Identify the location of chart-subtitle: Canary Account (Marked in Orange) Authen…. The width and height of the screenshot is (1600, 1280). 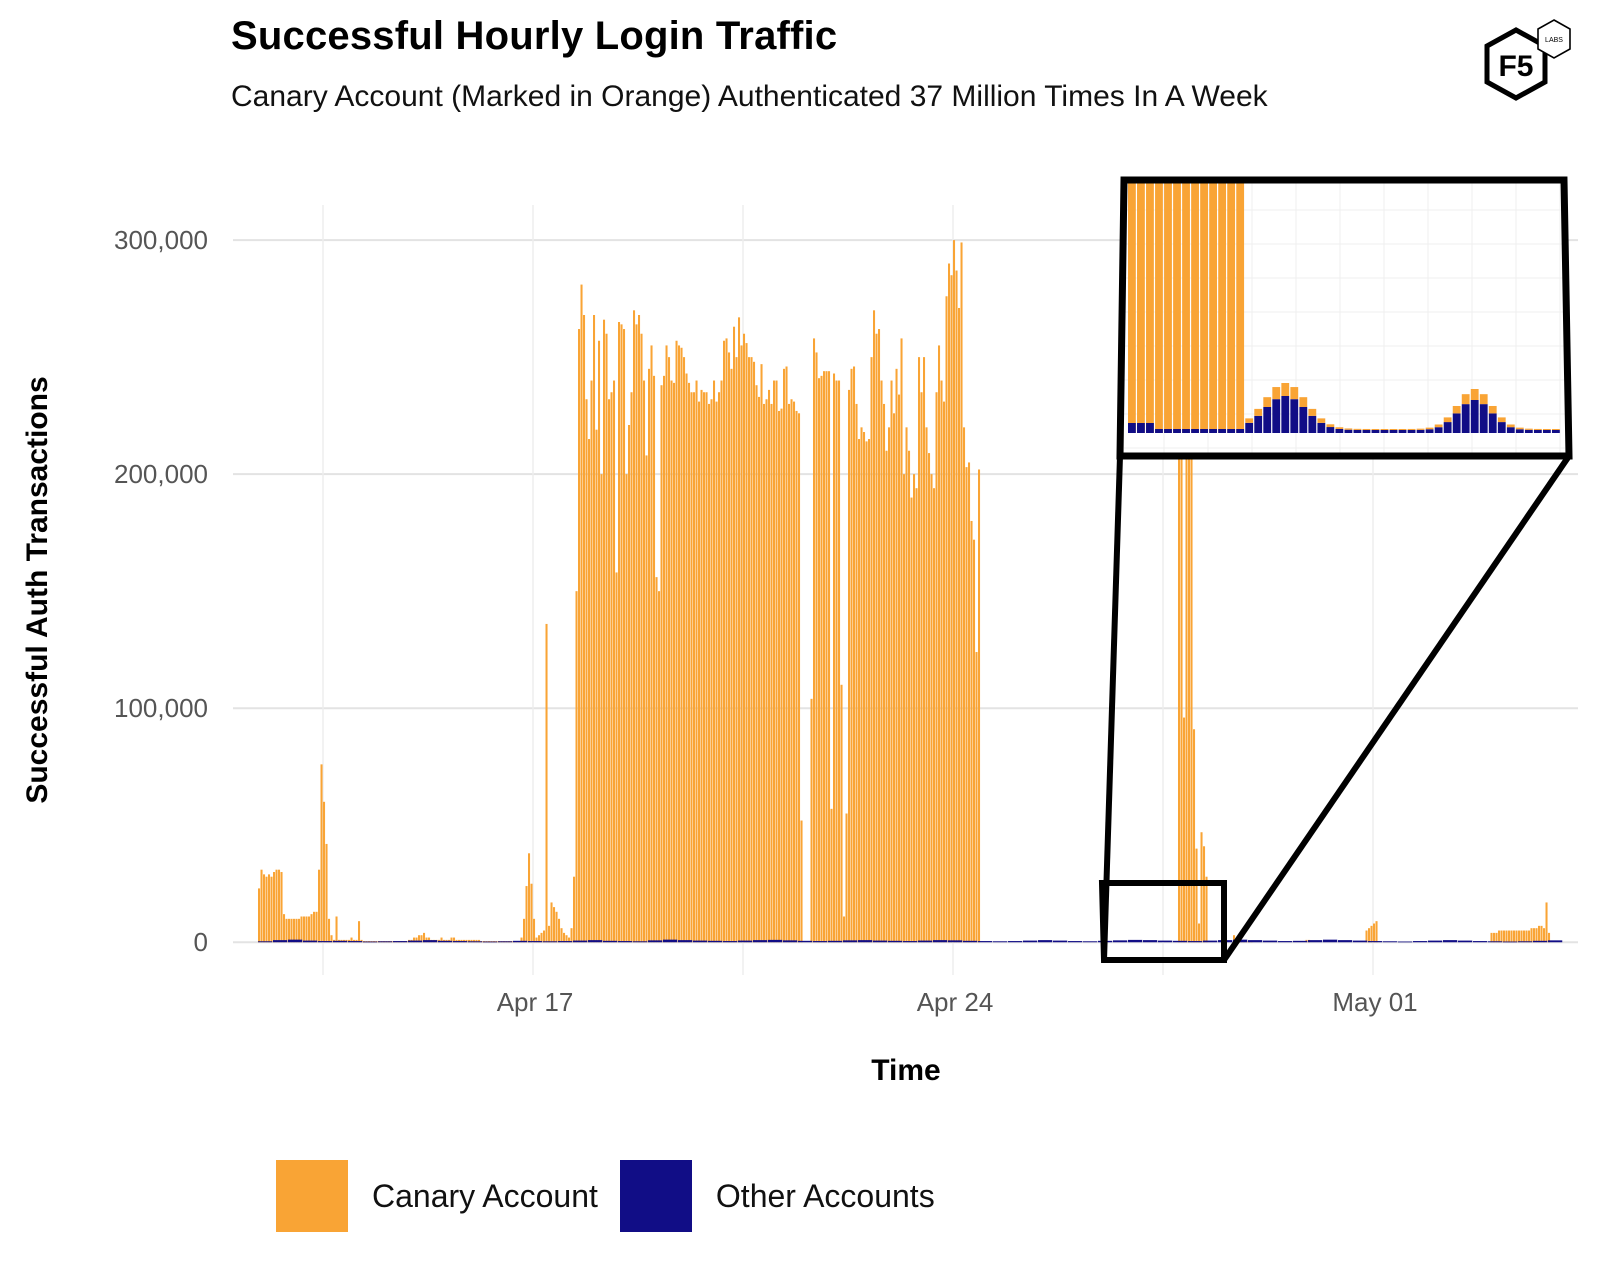
(749, 96).